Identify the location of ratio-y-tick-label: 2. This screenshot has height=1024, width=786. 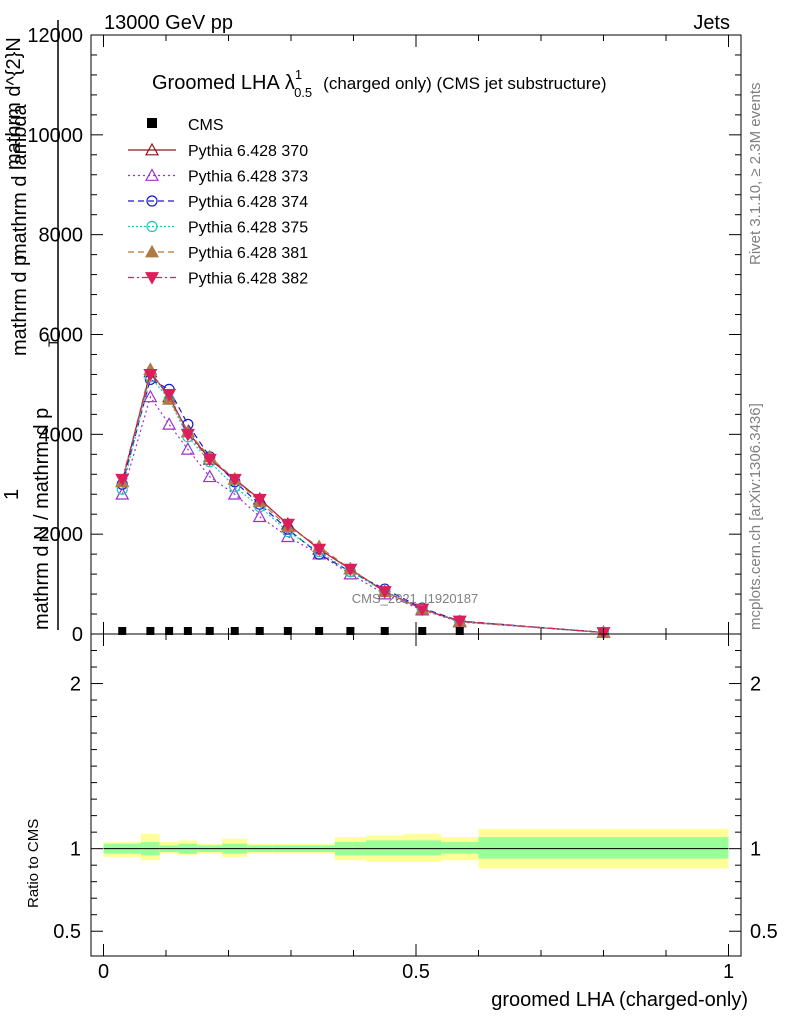
(75, 685).